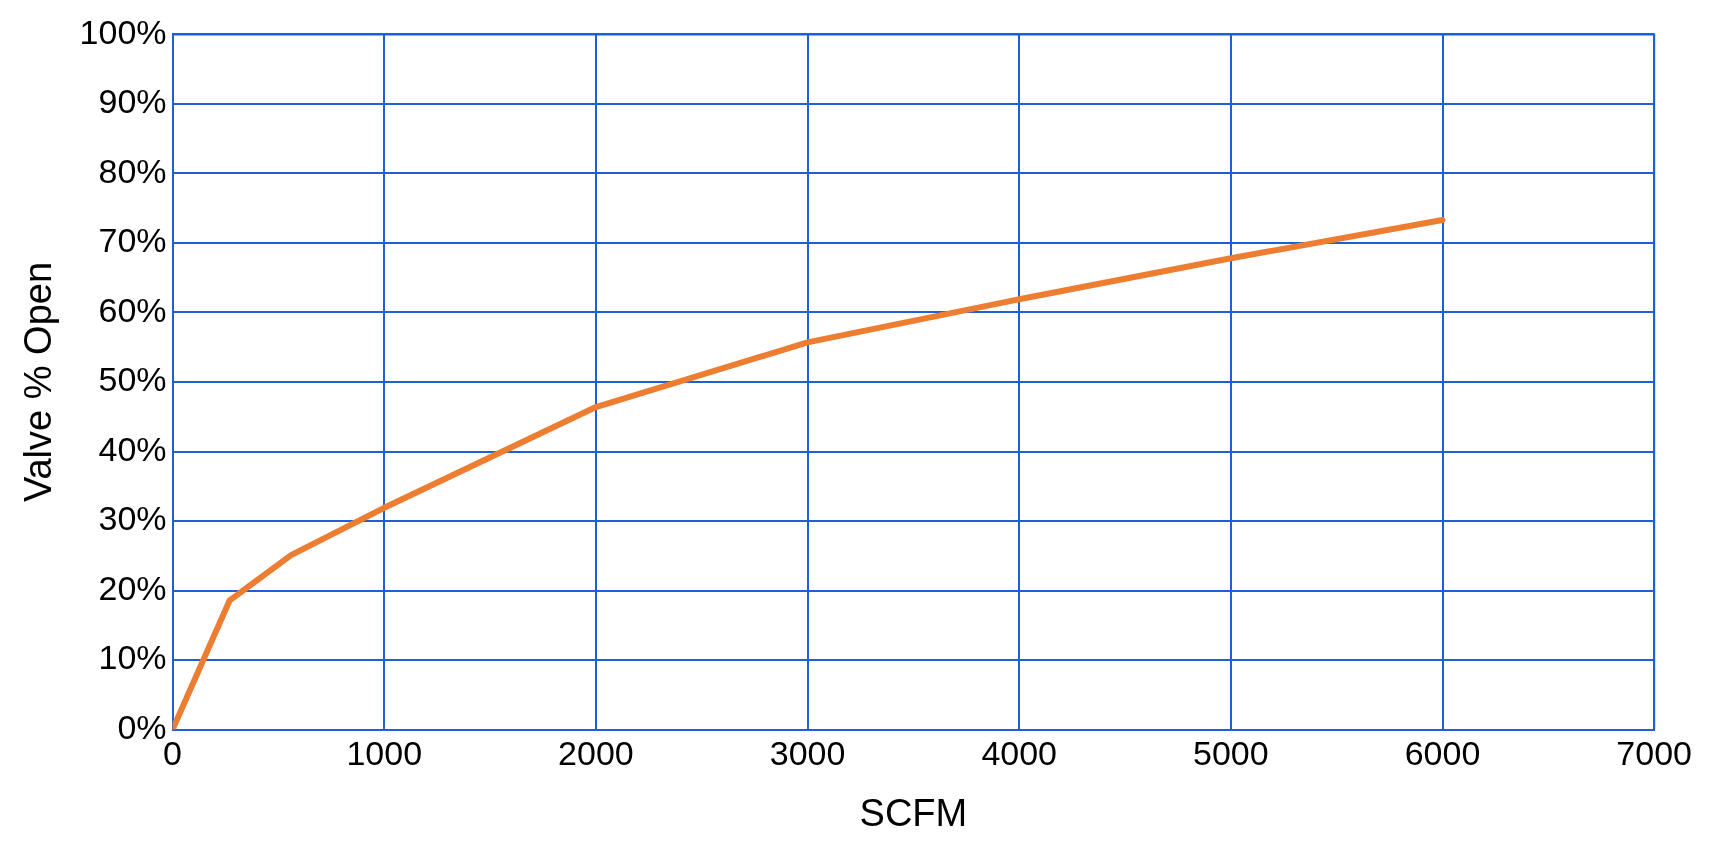 This screenshot has height=862, width=1717. Describe the element at coordinates (132, 448) in the screenshot. I see `y-tick-label: 40%` at that location.